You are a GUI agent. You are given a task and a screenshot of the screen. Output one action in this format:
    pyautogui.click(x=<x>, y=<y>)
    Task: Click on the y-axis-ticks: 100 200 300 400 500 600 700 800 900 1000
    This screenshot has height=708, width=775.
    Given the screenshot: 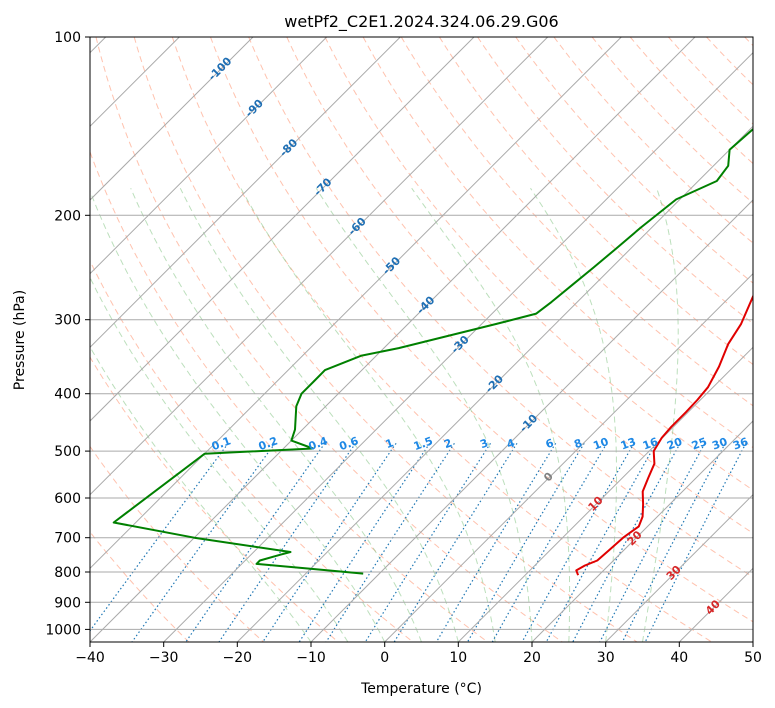 What is the action you would take?
    pyautogui.click(x=67, y=334)
    